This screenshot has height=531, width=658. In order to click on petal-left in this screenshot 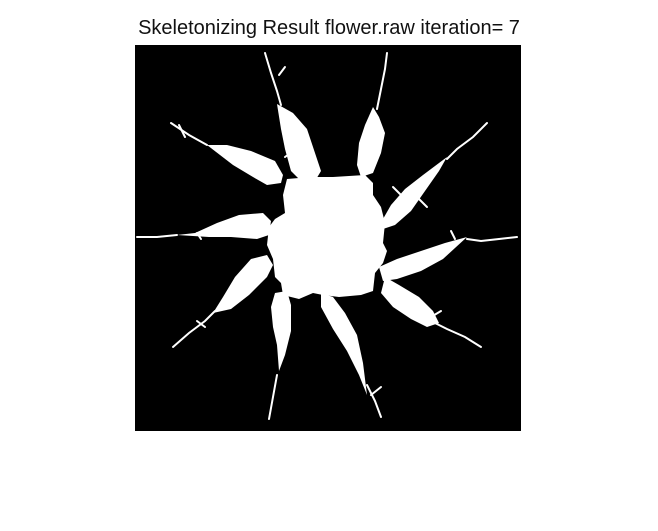, I will do `click(224, 226)`.